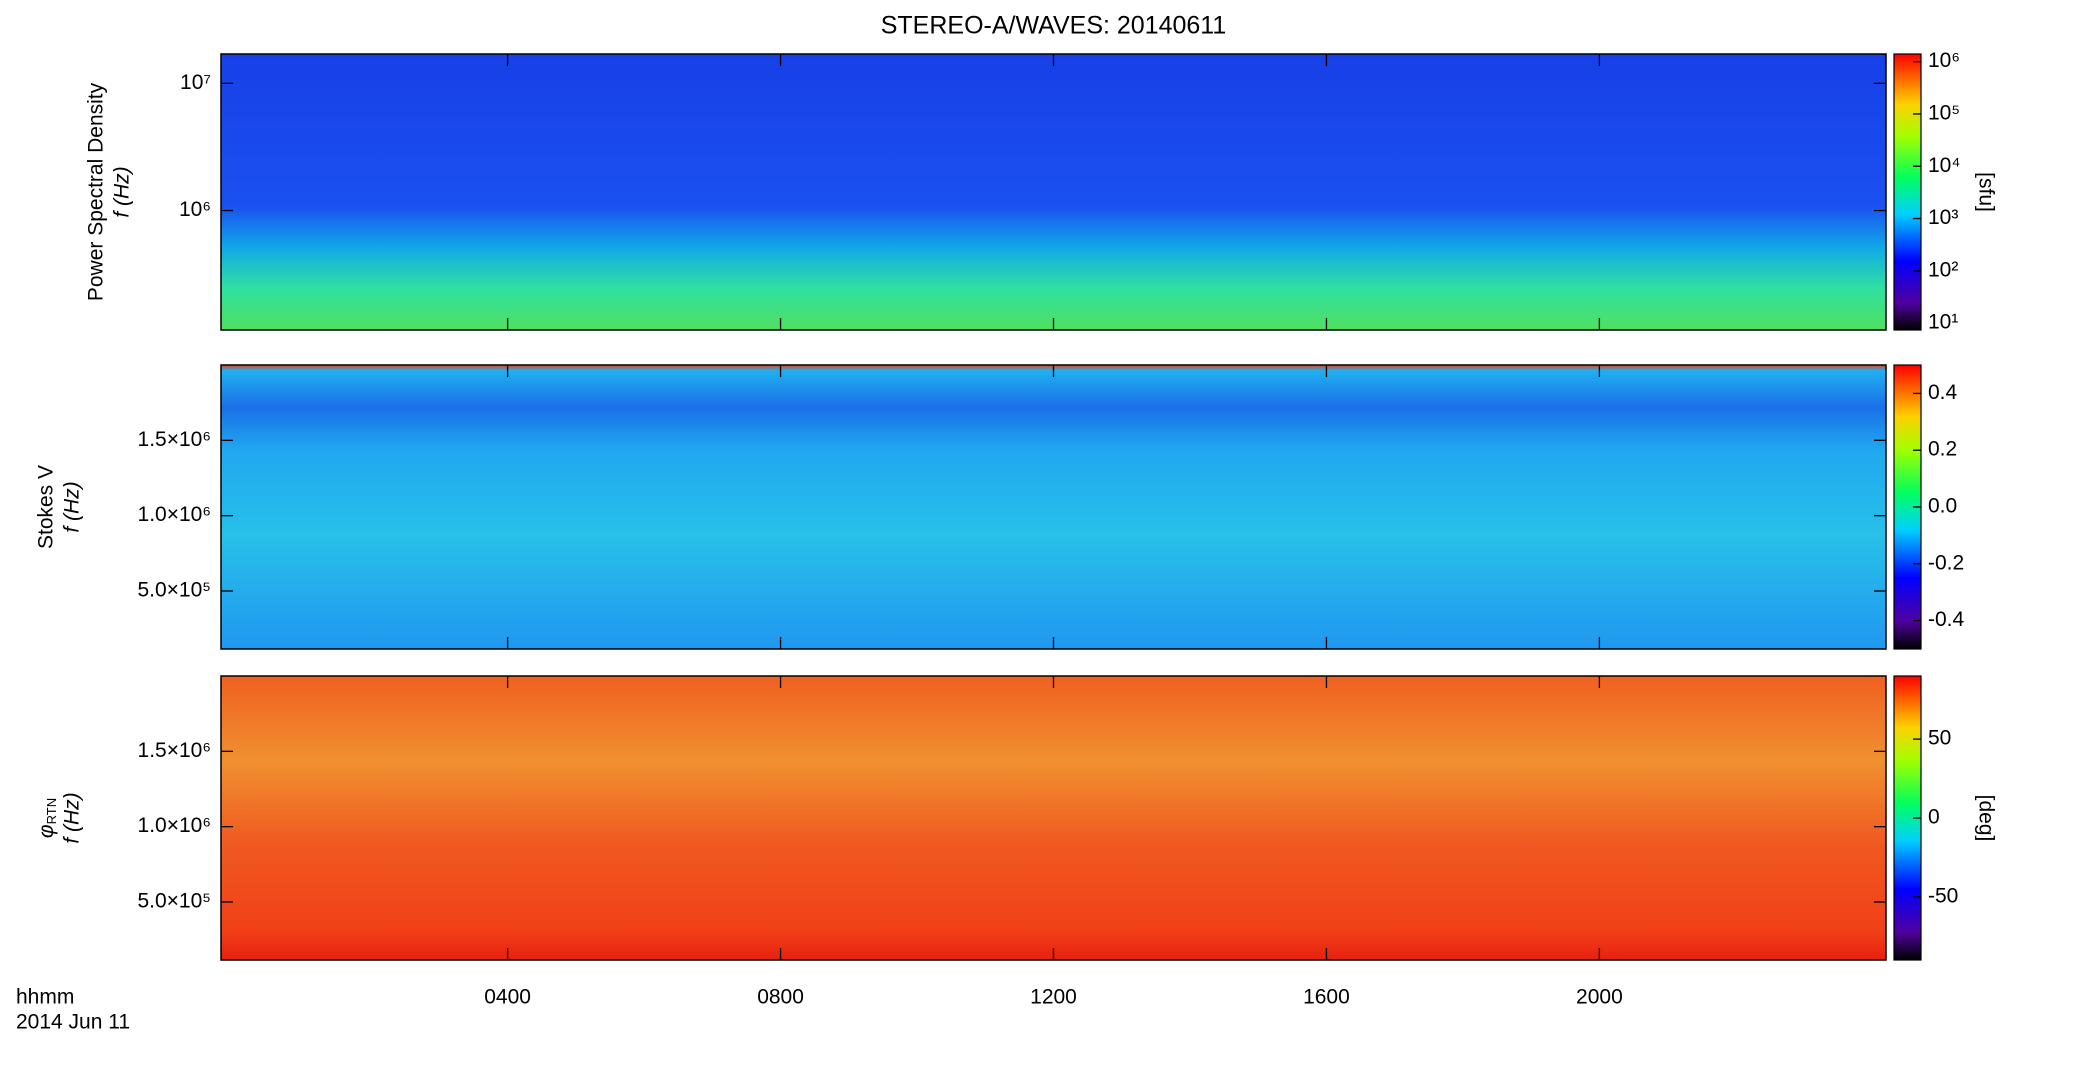  I want to click on colorbar-tick-label: 0.4, so click(1943, 392).